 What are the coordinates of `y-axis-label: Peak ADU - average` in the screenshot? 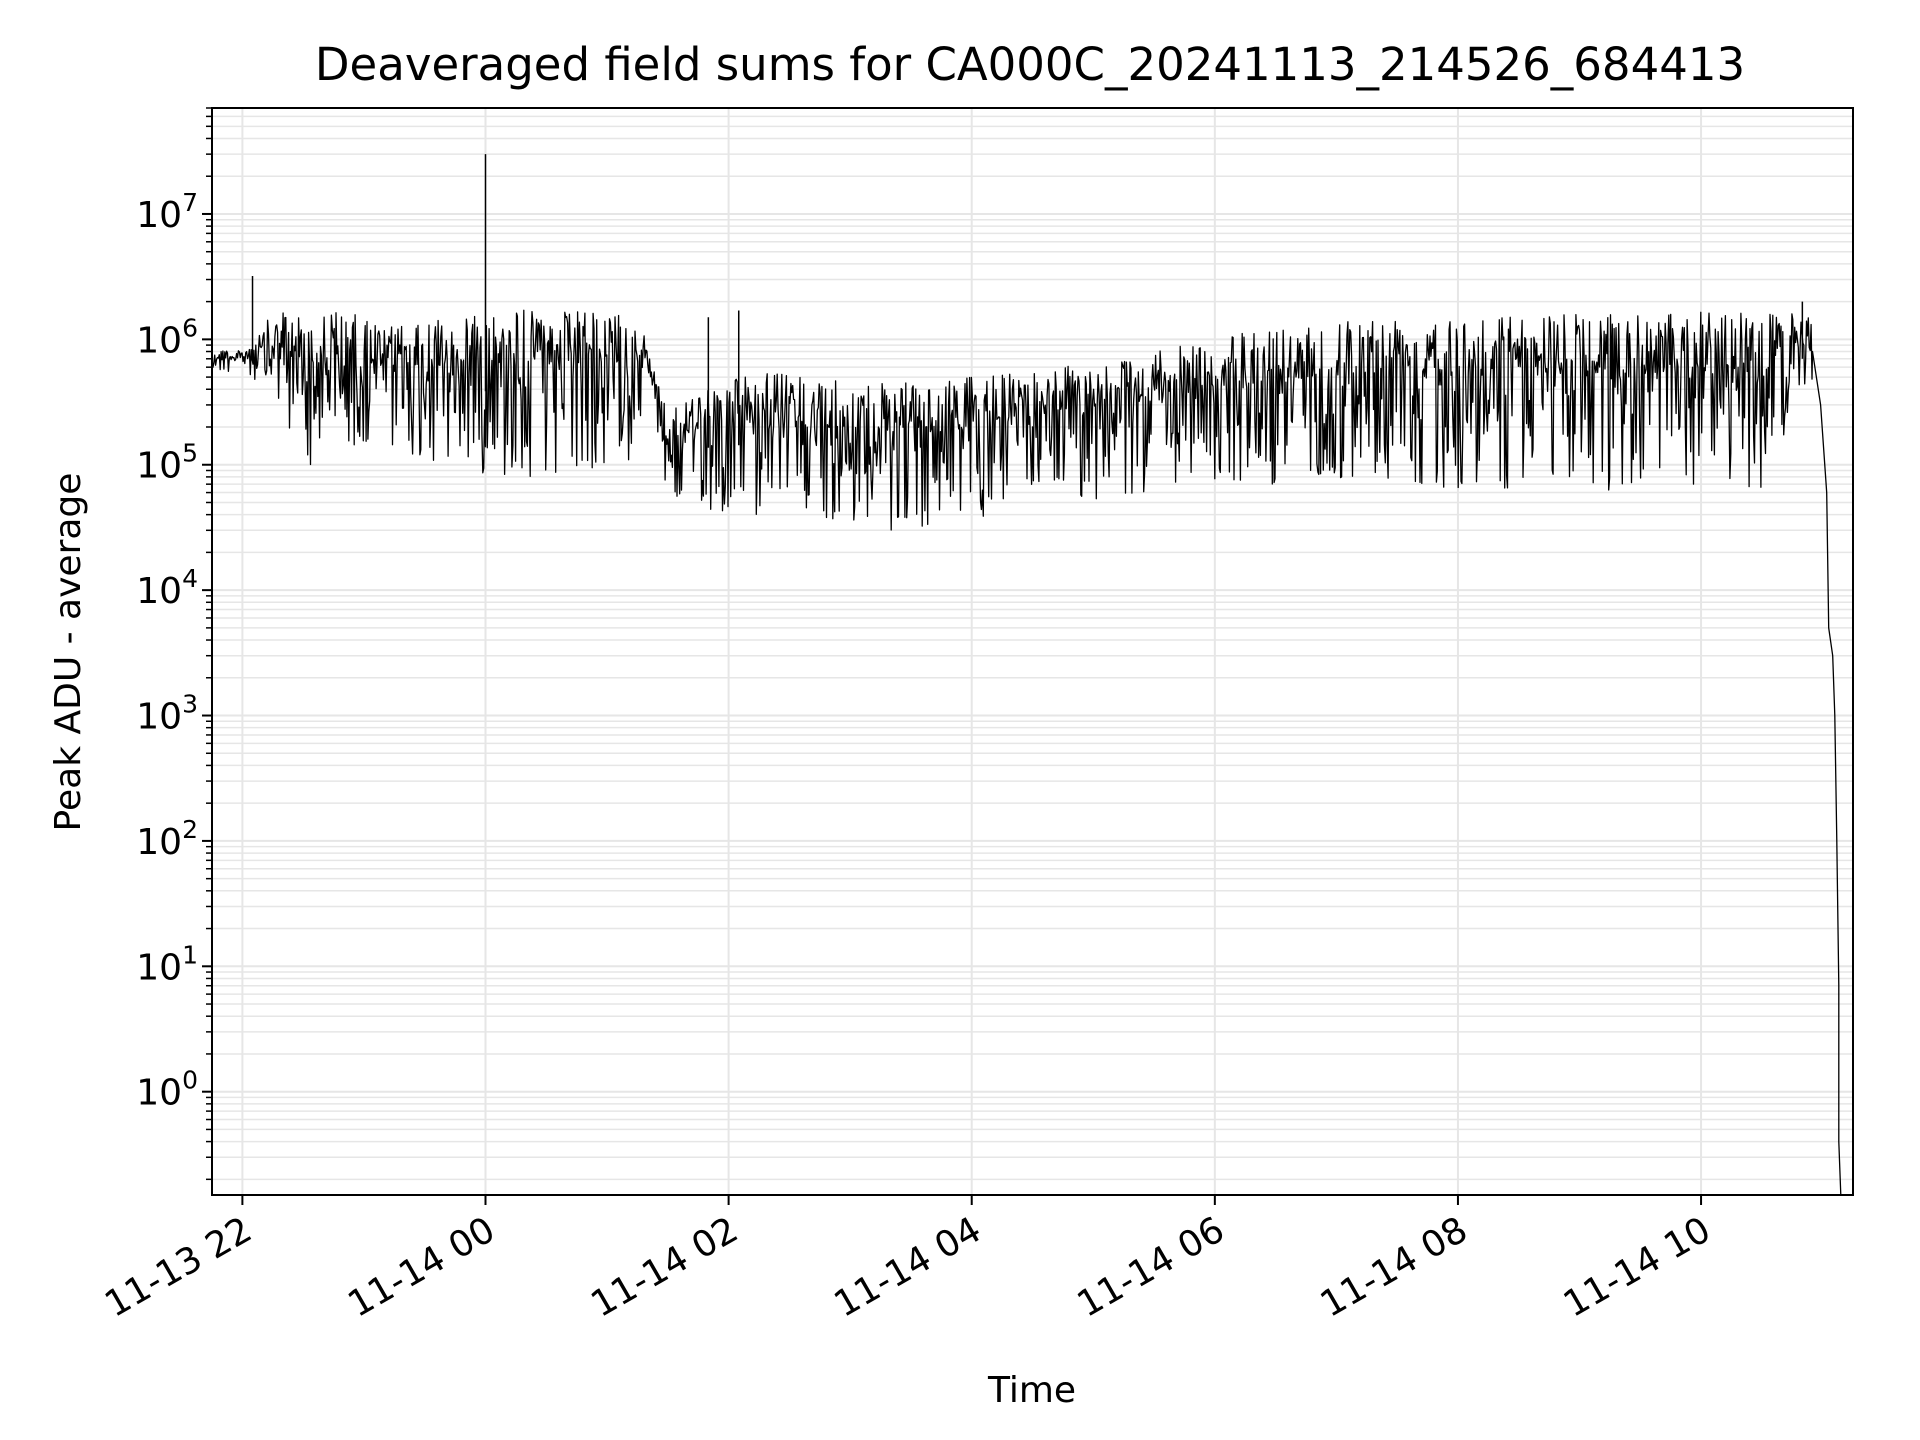 It's located at (68, 652).